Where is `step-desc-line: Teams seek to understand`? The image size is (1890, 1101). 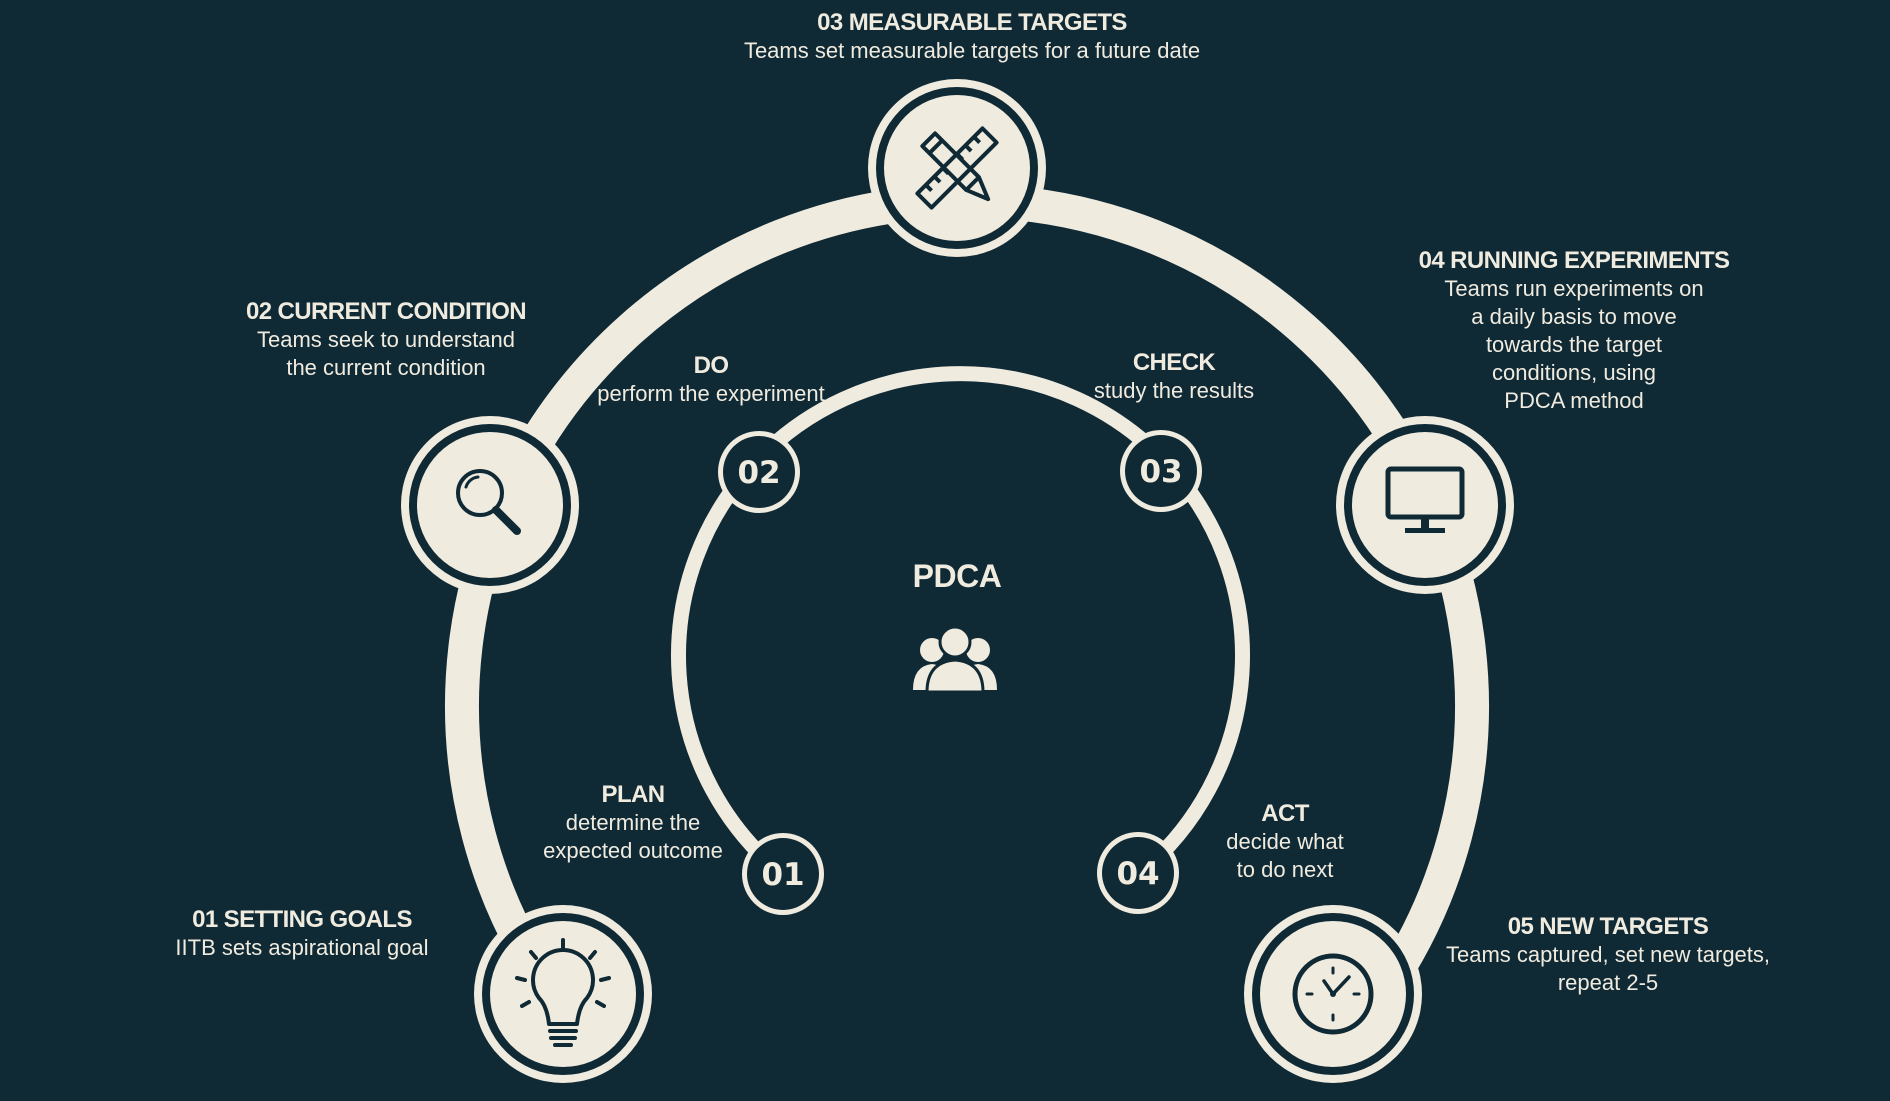 step-desc-line: Teams seek to understand is located at coordinates (386, 339).